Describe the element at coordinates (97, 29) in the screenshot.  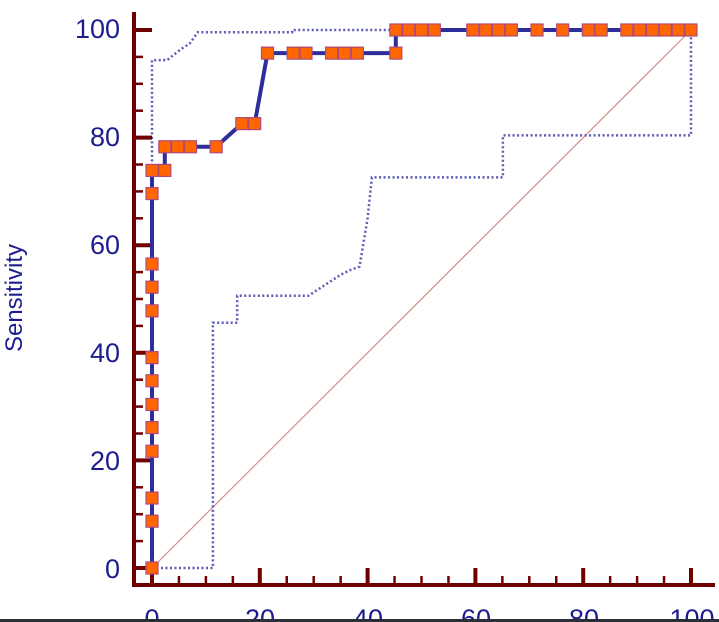
I see `y-tick-label: 100` at that location.